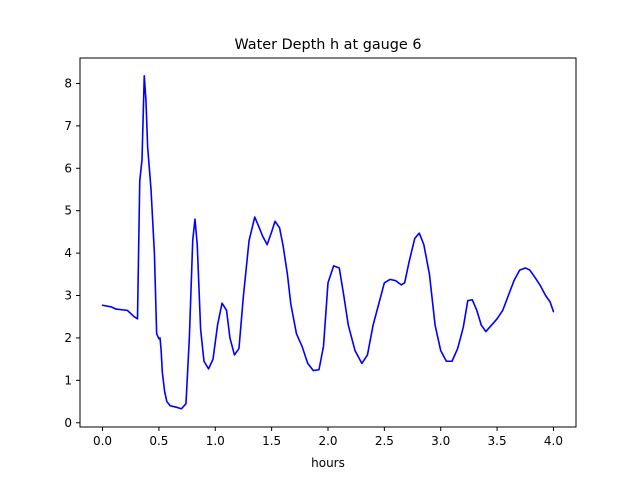 The image size is (640, 480). Describe the element at coordinates (68, 423) in the screenshot. I see `y-tick-label: 0` at that location.